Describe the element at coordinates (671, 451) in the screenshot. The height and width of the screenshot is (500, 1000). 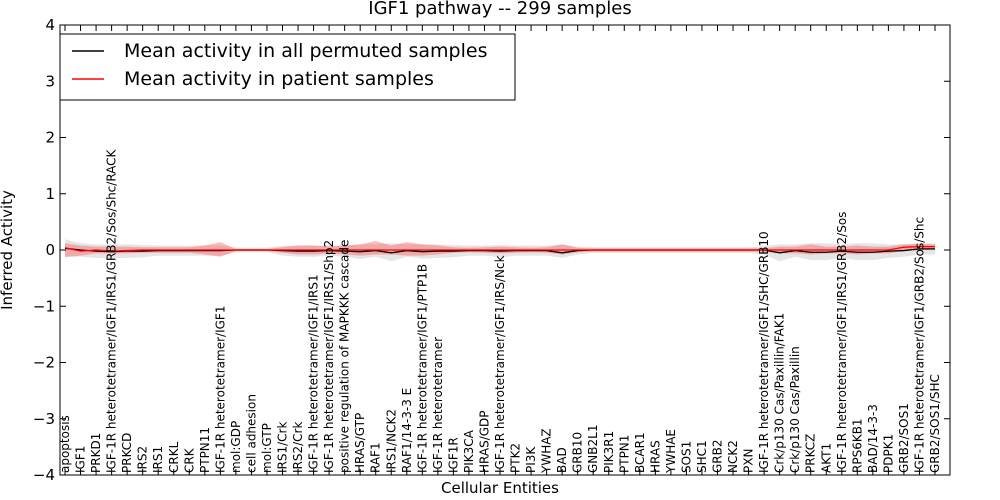
I see `x-tick-label: YWHAE` at that location.